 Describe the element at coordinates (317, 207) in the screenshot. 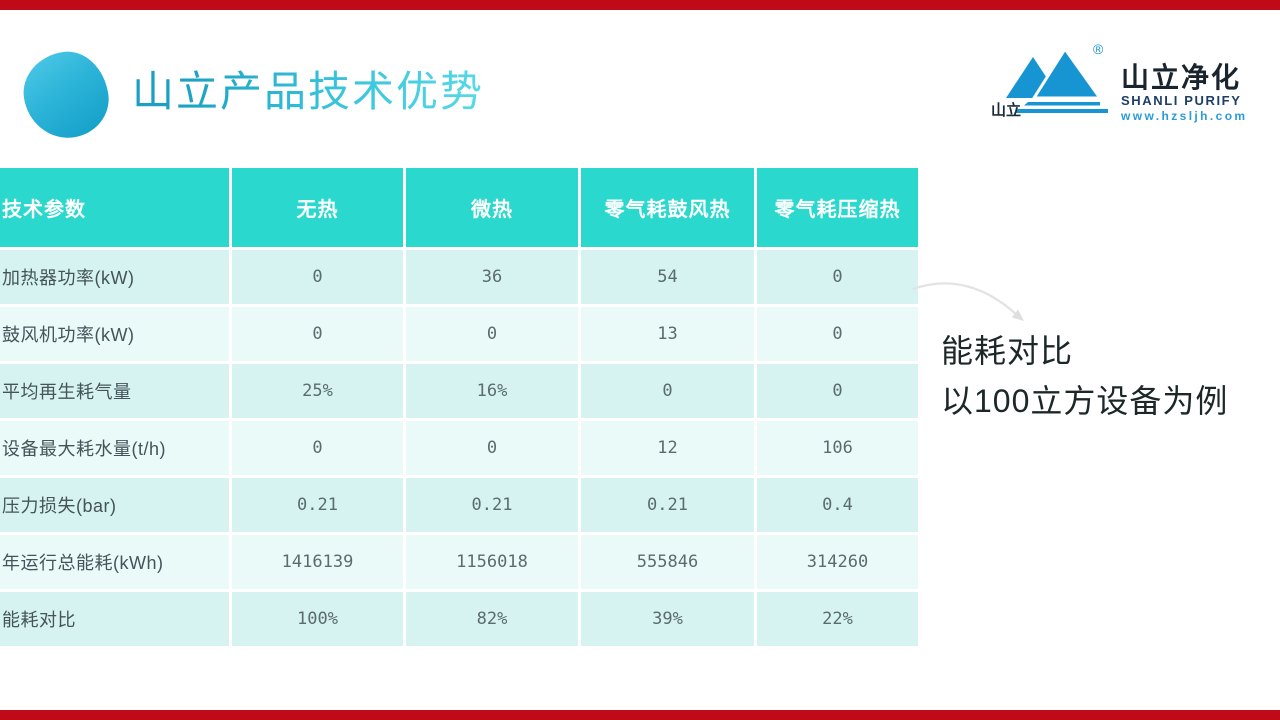

I see `column-header: 无热` at that location.